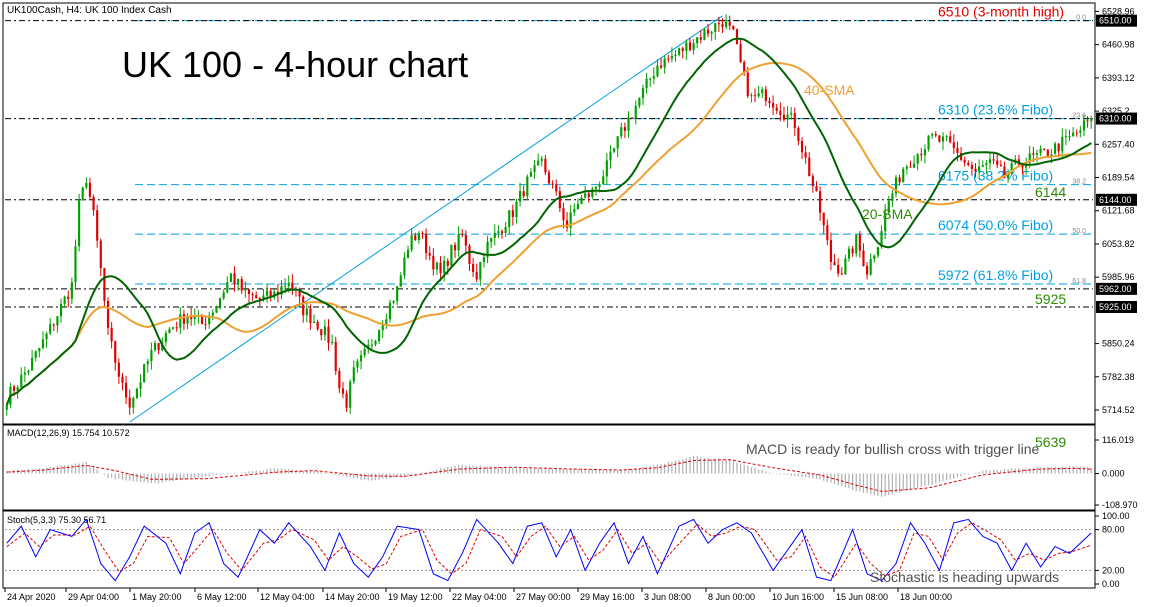 The image size is (1149, 607). What do you see at coordinates (1113, 530) in the screenshot?
I see `stoch-tick-label: 80.00` at bounding box center [1113, 530].